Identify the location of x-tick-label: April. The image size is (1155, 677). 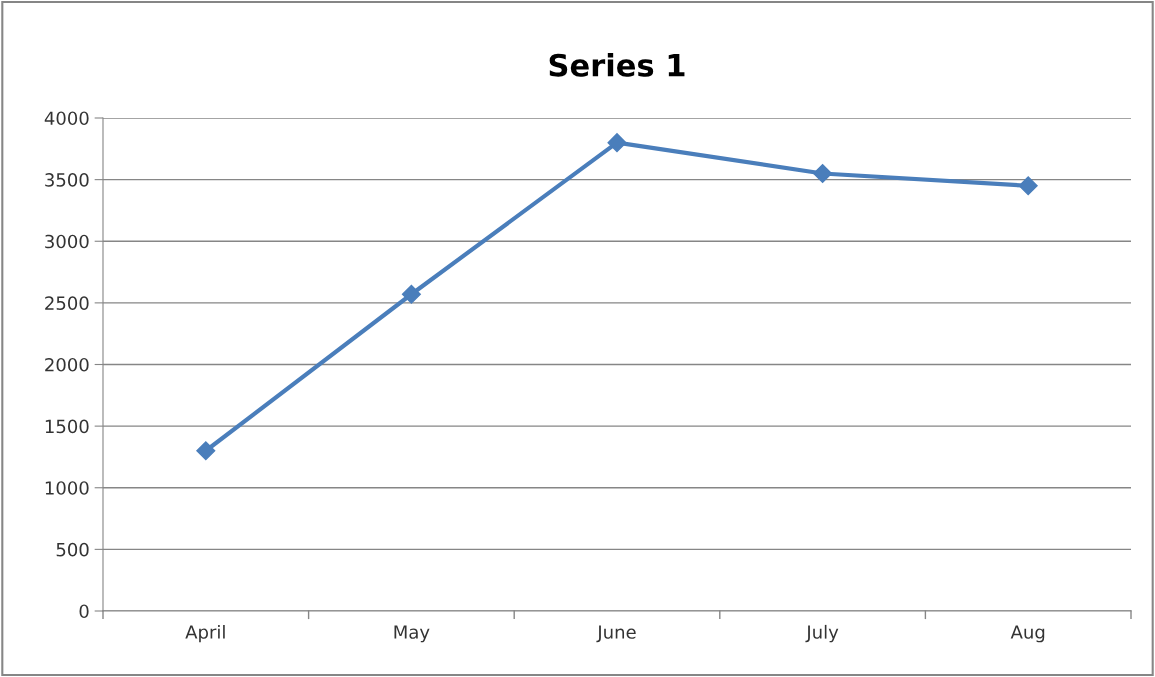
(205, 633).